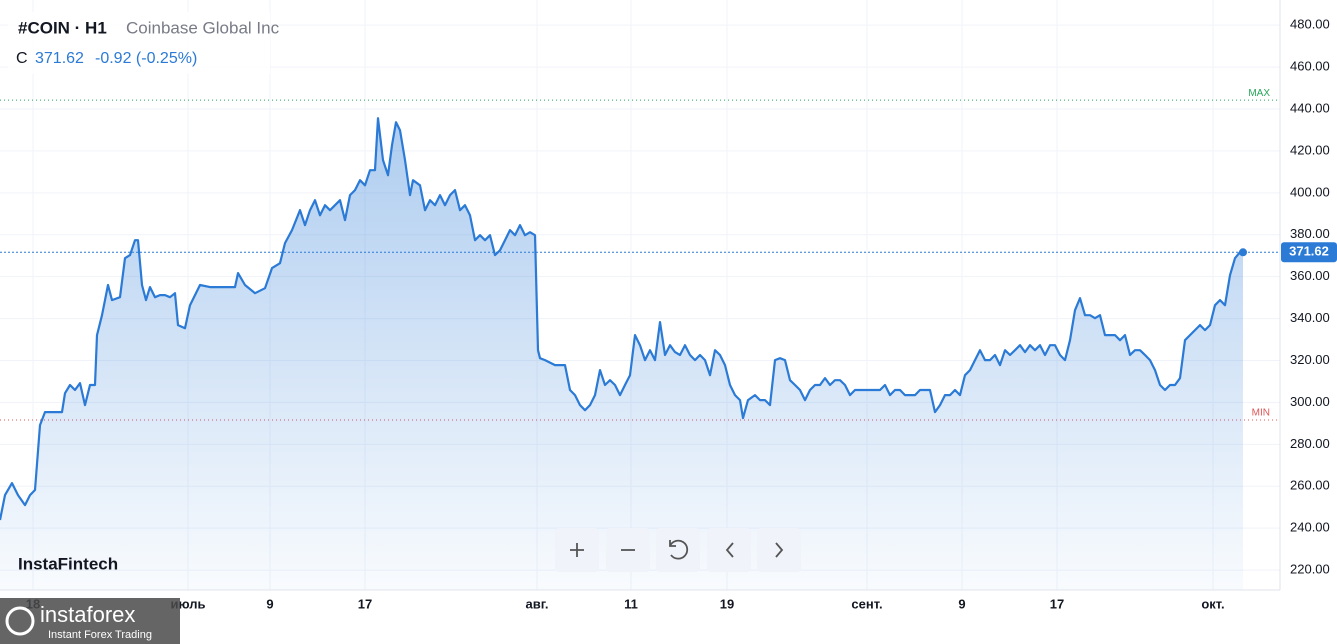 This screenshot has width=1337, height=644. Describe the element at coordinates (1310, 485) in the screenshot. I see `y-tick-label: 260.00` at that location.